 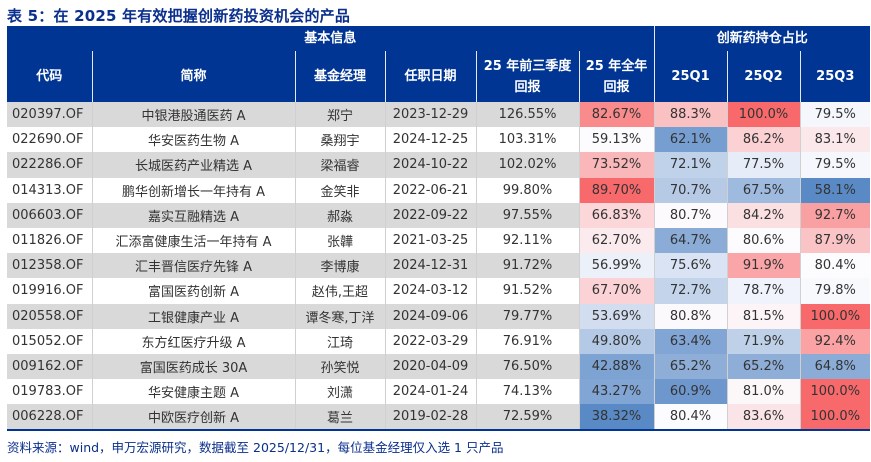 What do you see at coordinates (690, 366) in the screenshot?
I see `cell-q1: 65.2%` at bounding box center [690, 366].